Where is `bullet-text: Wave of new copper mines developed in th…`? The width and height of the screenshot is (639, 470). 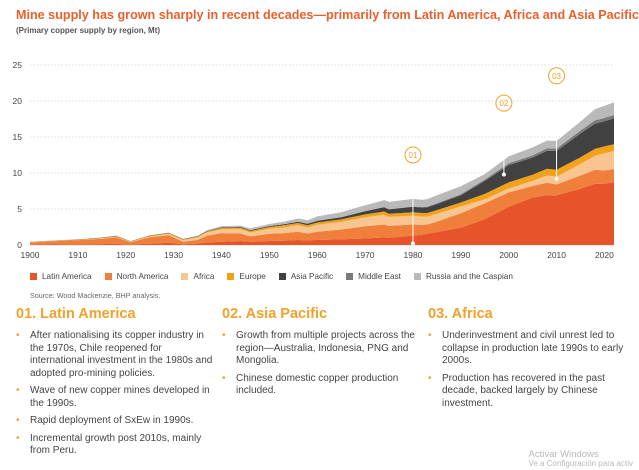
bullet-text: Wave of new copper mines developed in th… is located at coordinates (120, 397).